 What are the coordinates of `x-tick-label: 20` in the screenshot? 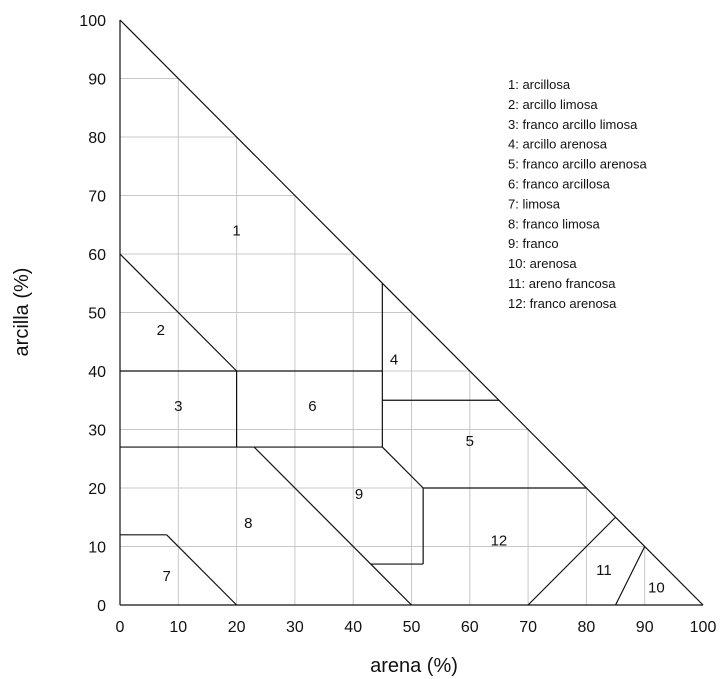 It's located at (237, 627).